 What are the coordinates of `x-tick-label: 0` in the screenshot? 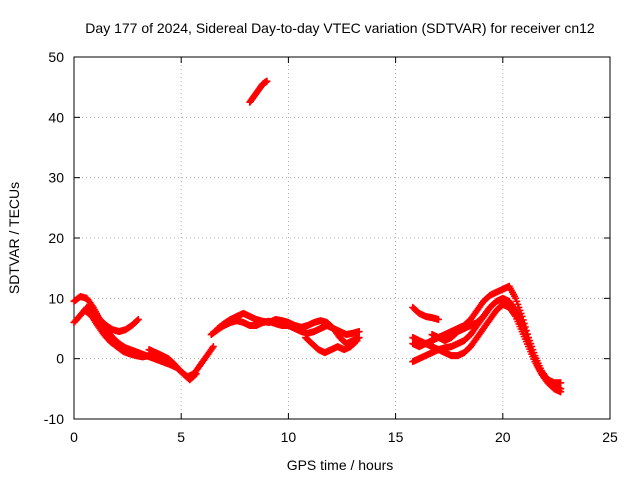 It's located at (74, 437).